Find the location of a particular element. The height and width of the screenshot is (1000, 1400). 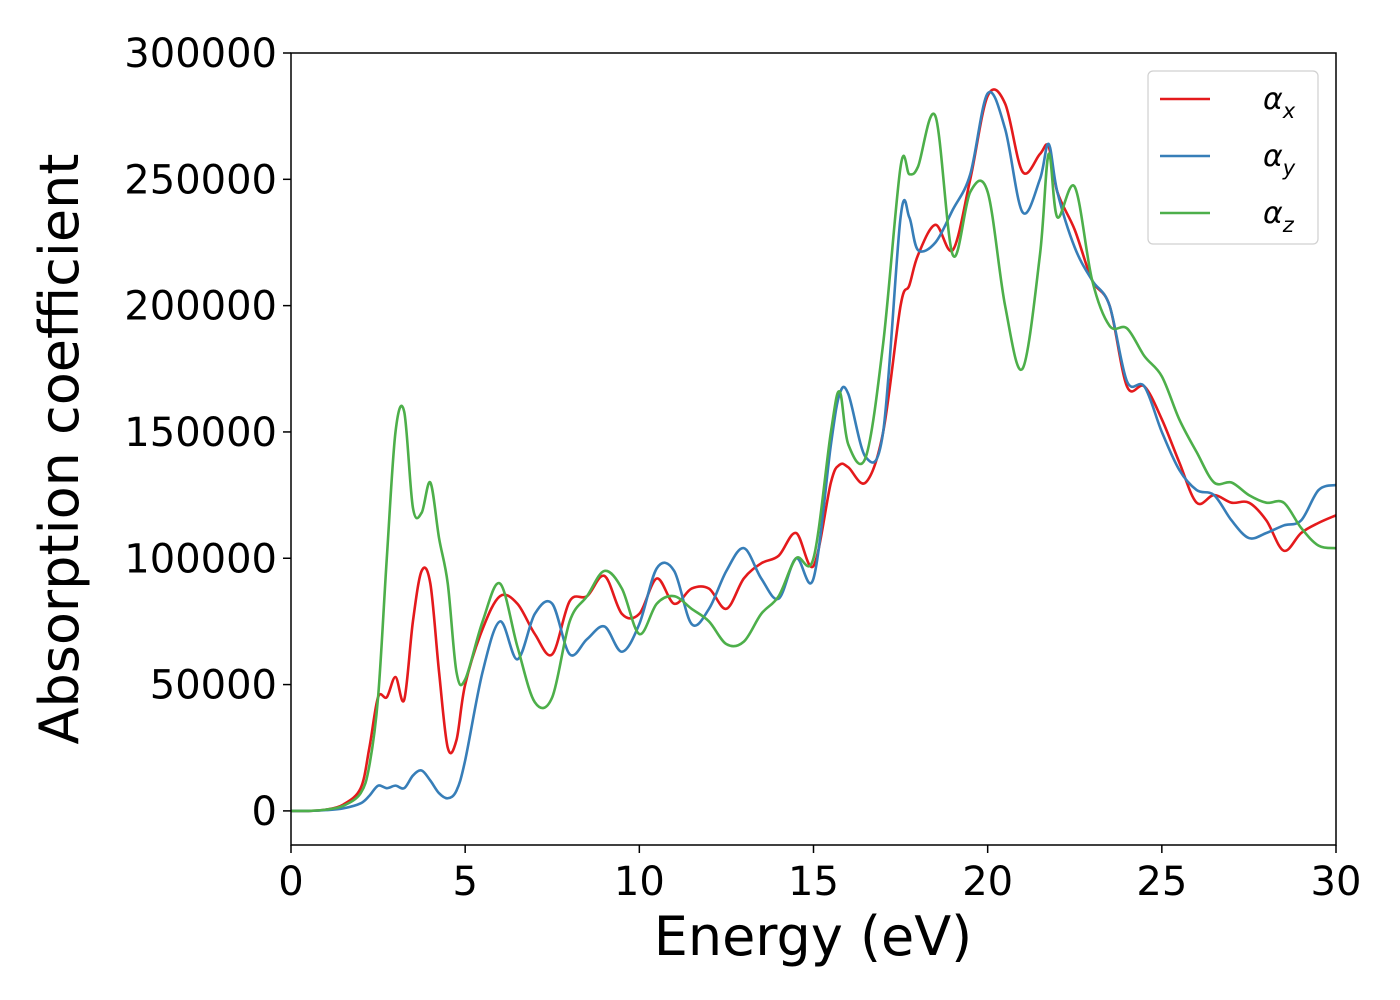

y-tick-label: 300000 is located at coordinates (200, 54).